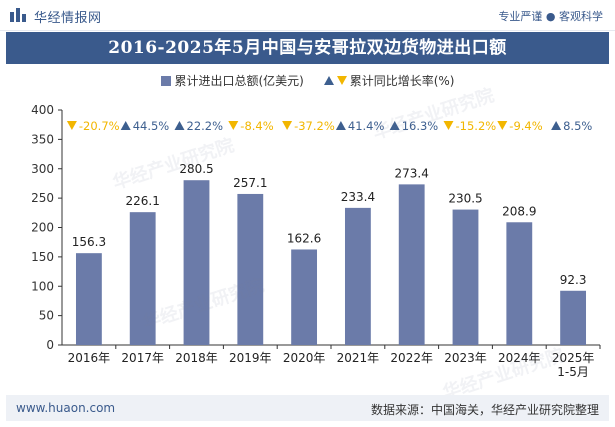 The height and width of the screenshot is (427, 615). I want to click on brand-logo-icon, so click(18, 15).